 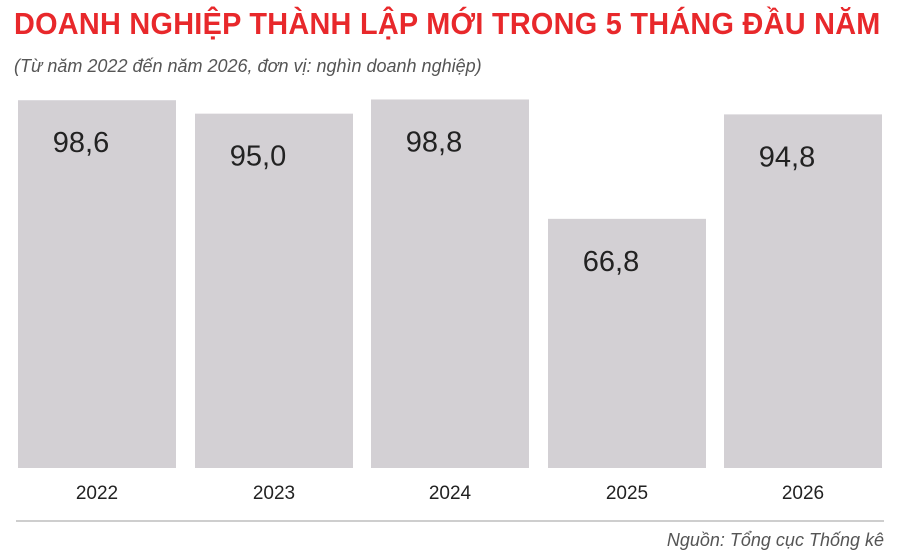 I want to click on bar-2022, so click(x=97, y=284).